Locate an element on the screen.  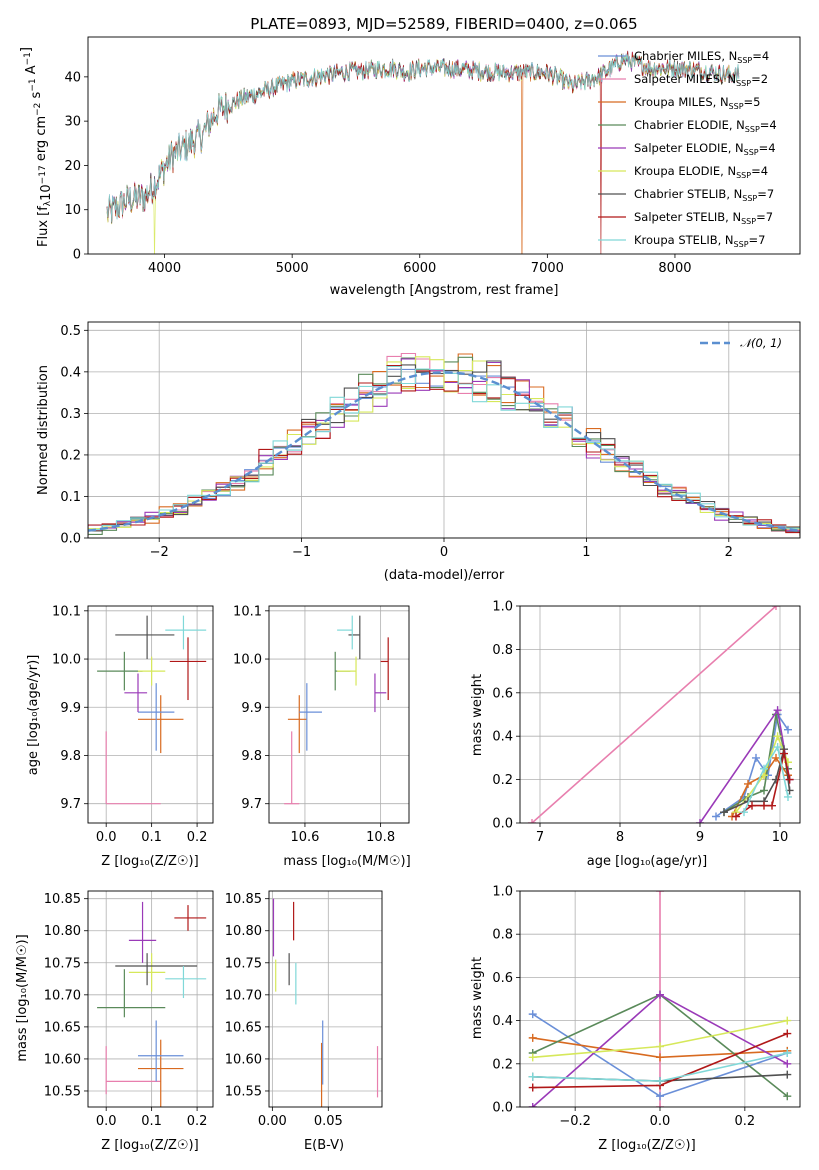
histogram-xlabel: (data-model)/error is located at coordinates (444, 575).